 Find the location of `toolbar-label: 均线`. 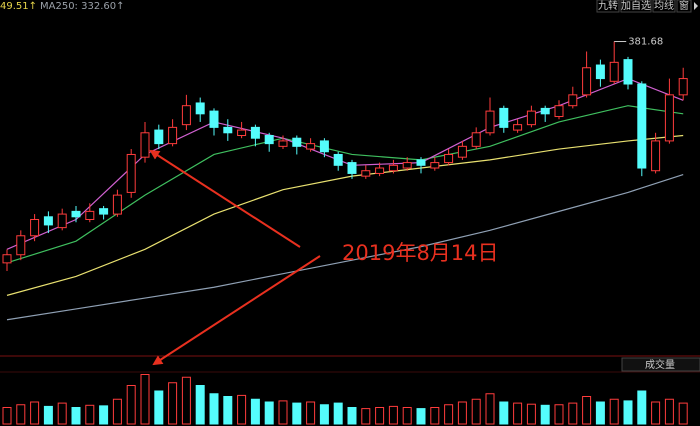

toolbar-label: 均线 is located at coordinates (664, 6).